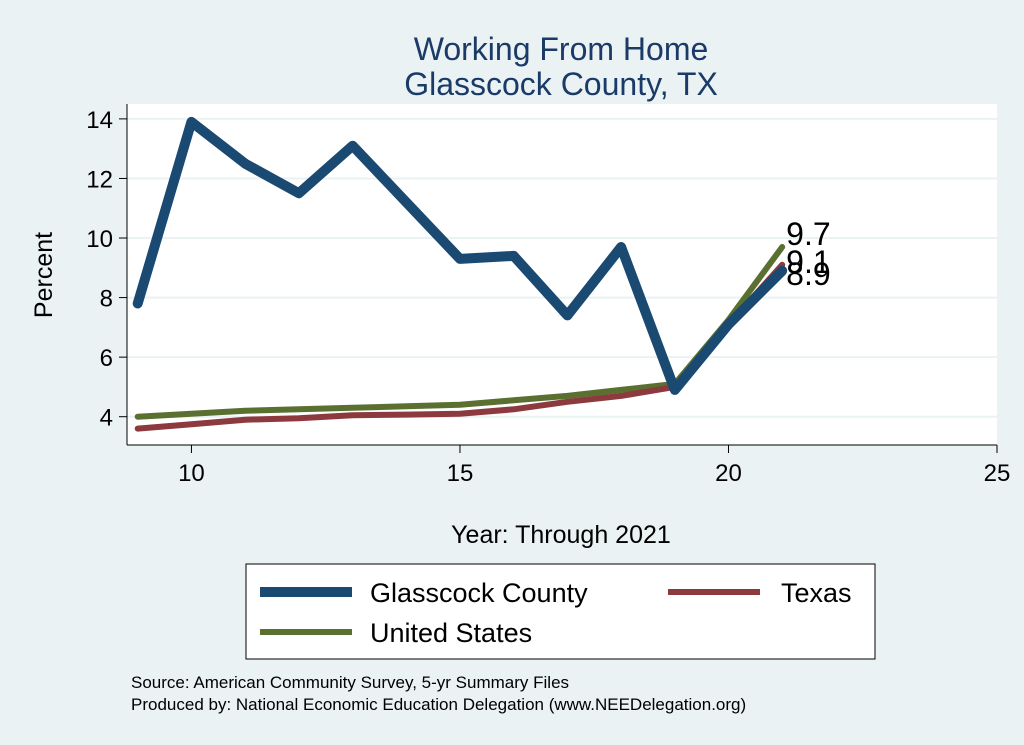  What do you see at coordinates (997, 473) in the screenshot?
I see `x-tick-label: 25` at bounding box center [997, 473].